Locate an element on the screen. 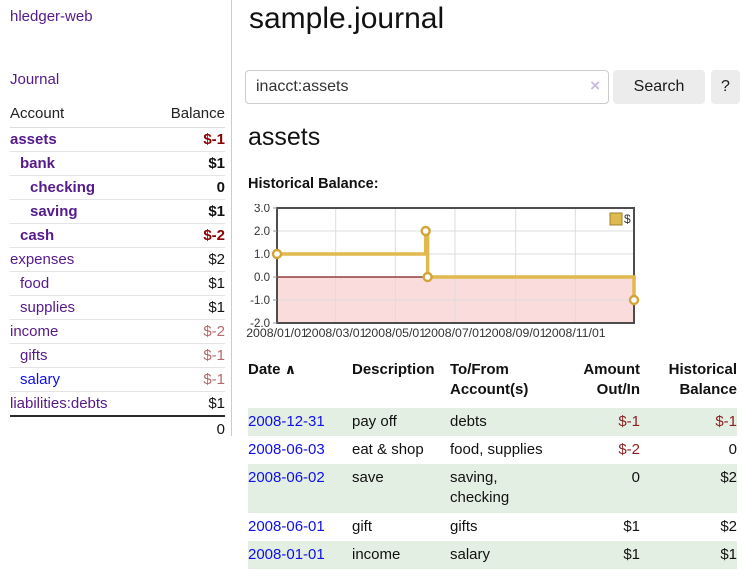 This screenshot has height=582, width=742. account-balance: 0 is located at coordinates (186, 187).